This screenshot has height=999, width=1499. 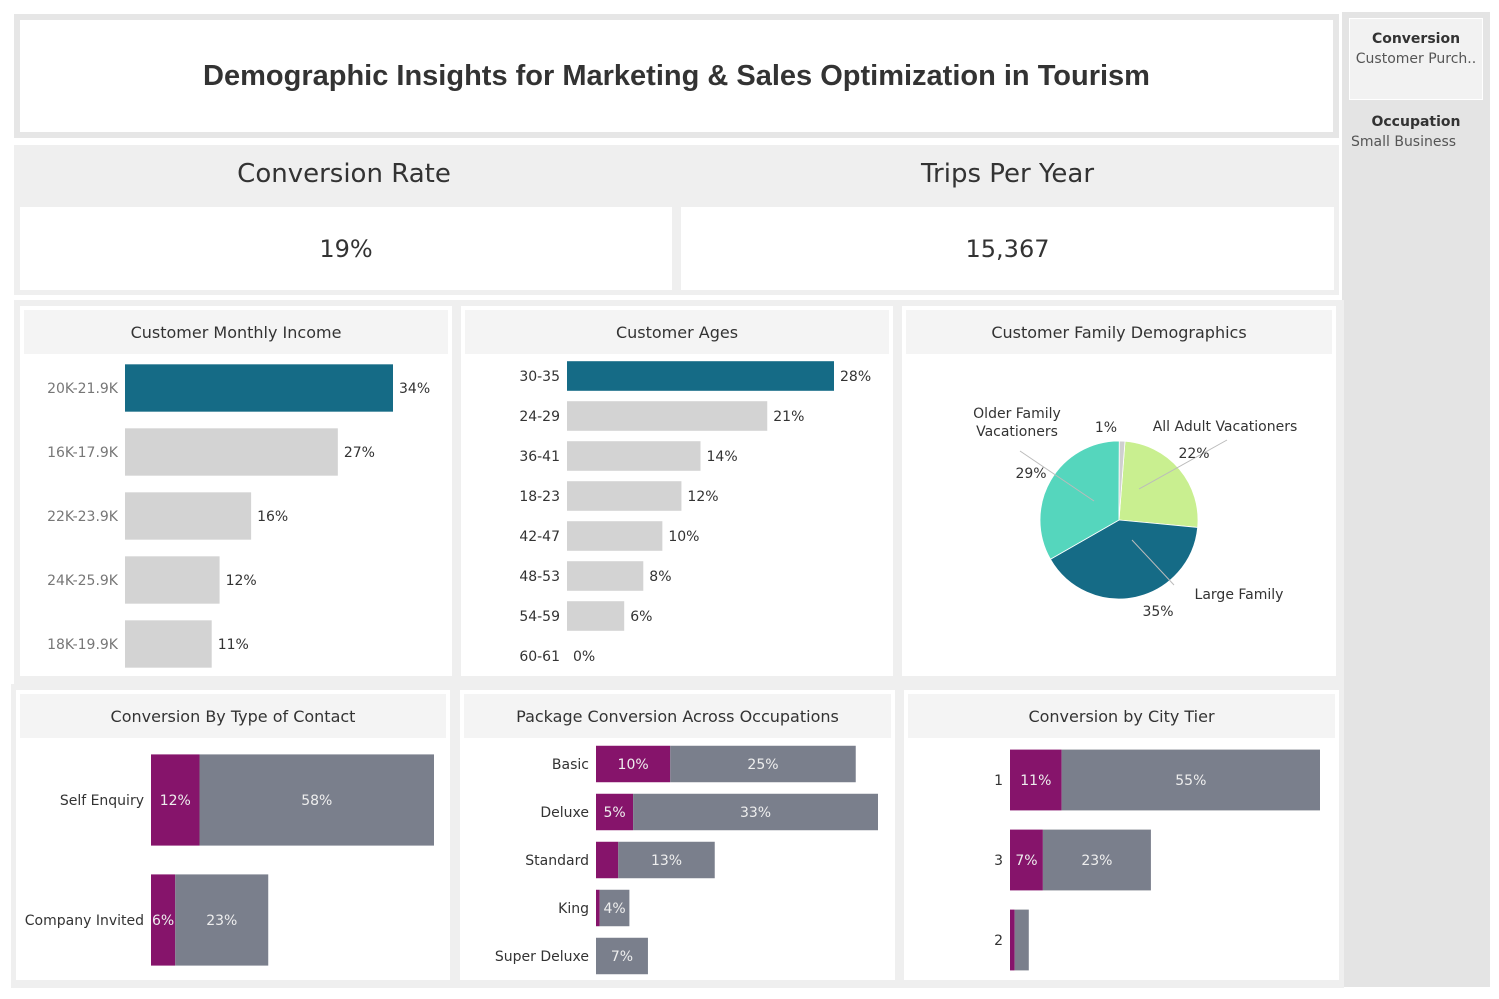 What do you see at coordinates (102, 801) in the screenshot?
I see `category-label: Self Enquiry` at bounding box center [102, 801].